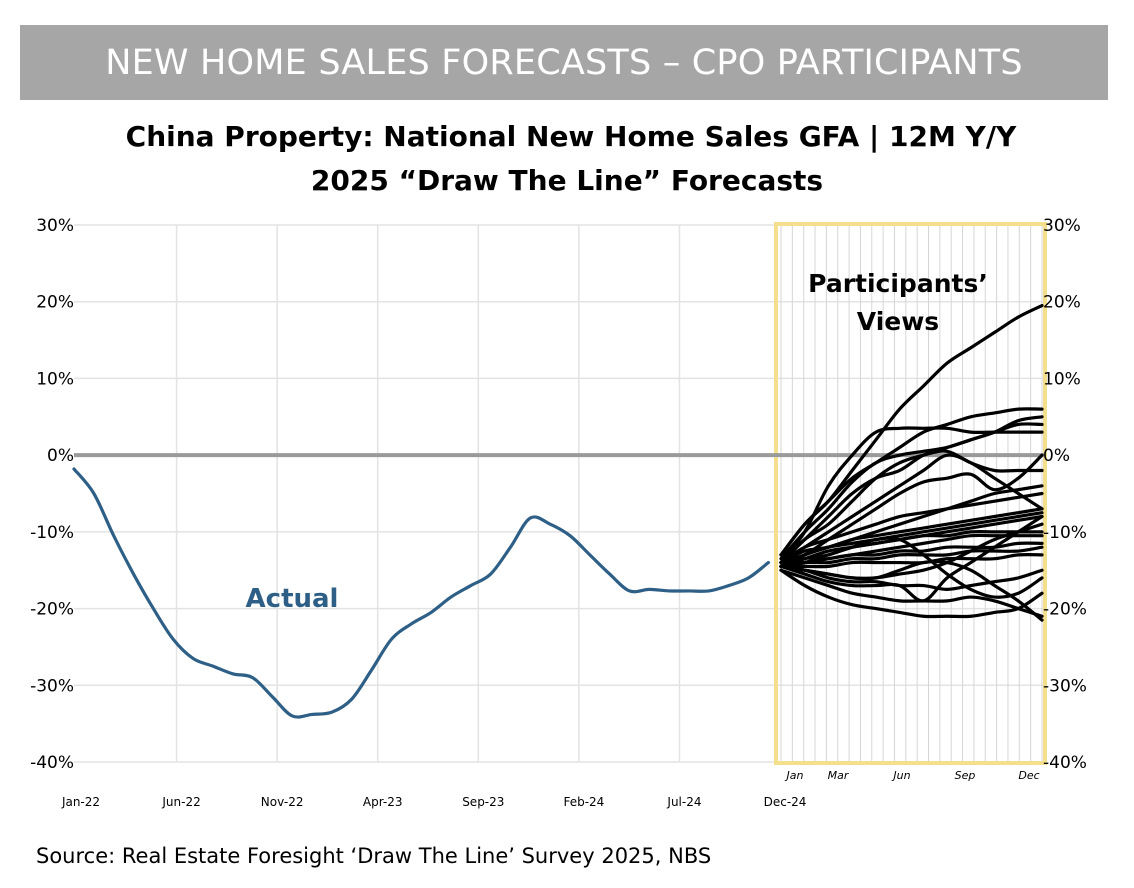  Describe the element at coordinates (1062, 303) in the screenshot. I see `y-tick-label-right: 20%` at that location.